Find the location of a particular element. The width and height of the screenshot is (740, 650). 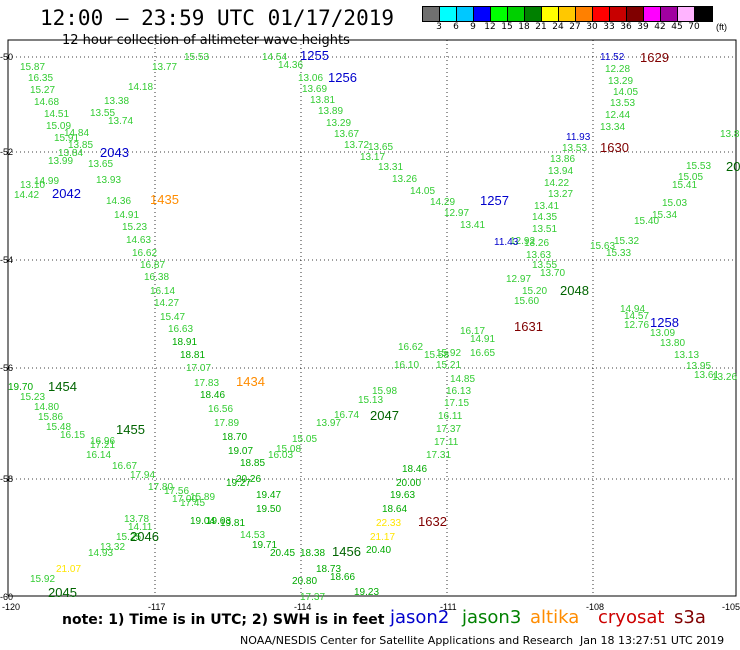

swh-value: 13.06 is located at coordinates (310, 78).